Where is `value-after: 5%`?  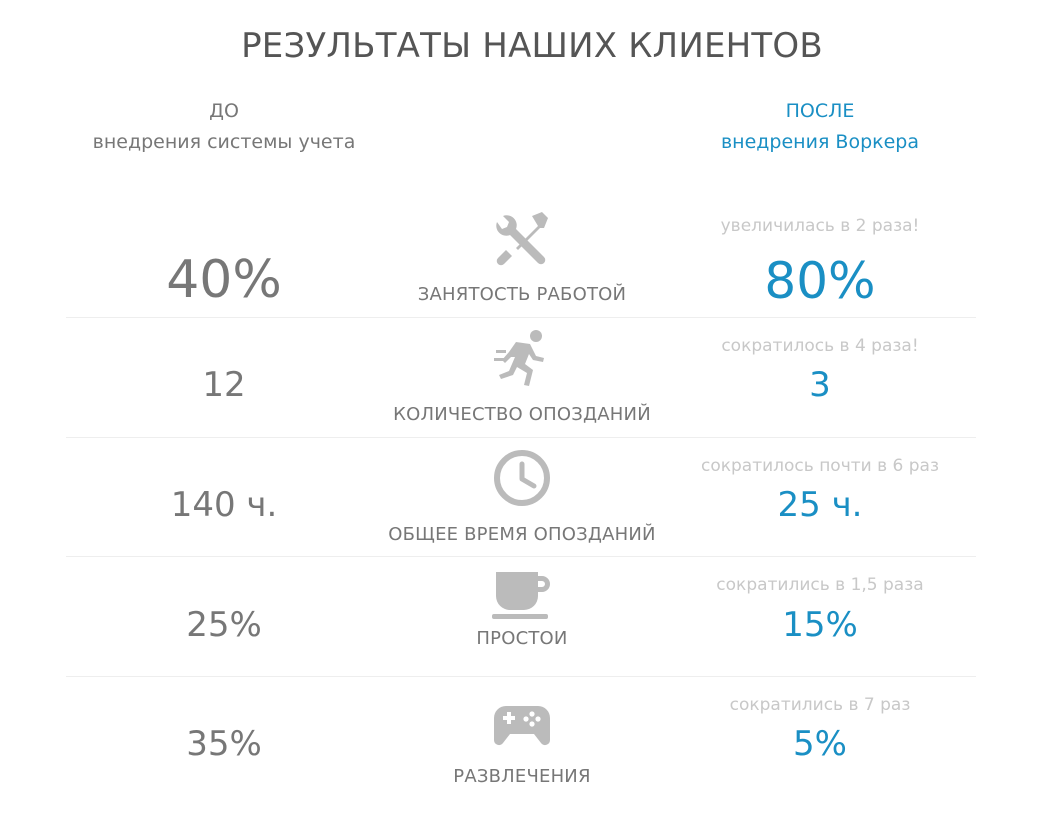
value-after: 5% is located at coordinates (820, 744).